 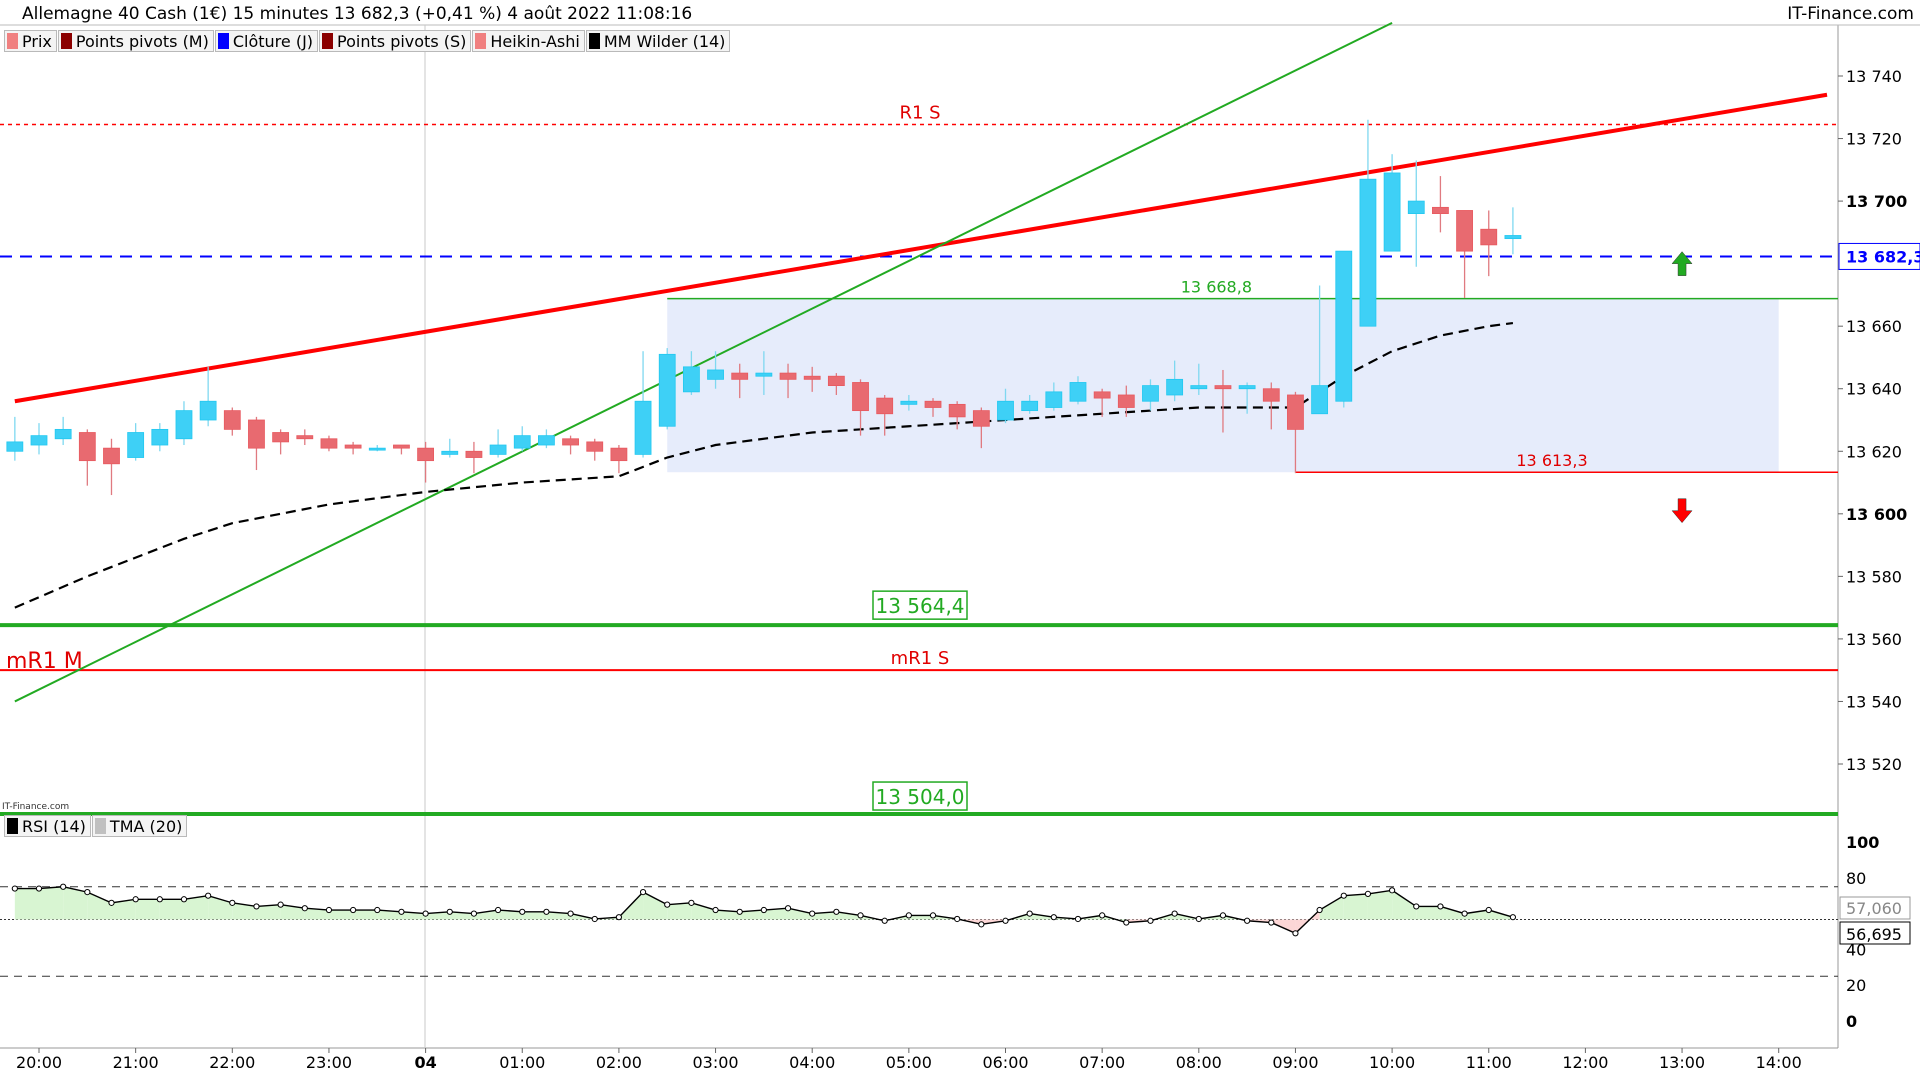 I want to click on arrow-up-icon, so click(x=1682, y=263).